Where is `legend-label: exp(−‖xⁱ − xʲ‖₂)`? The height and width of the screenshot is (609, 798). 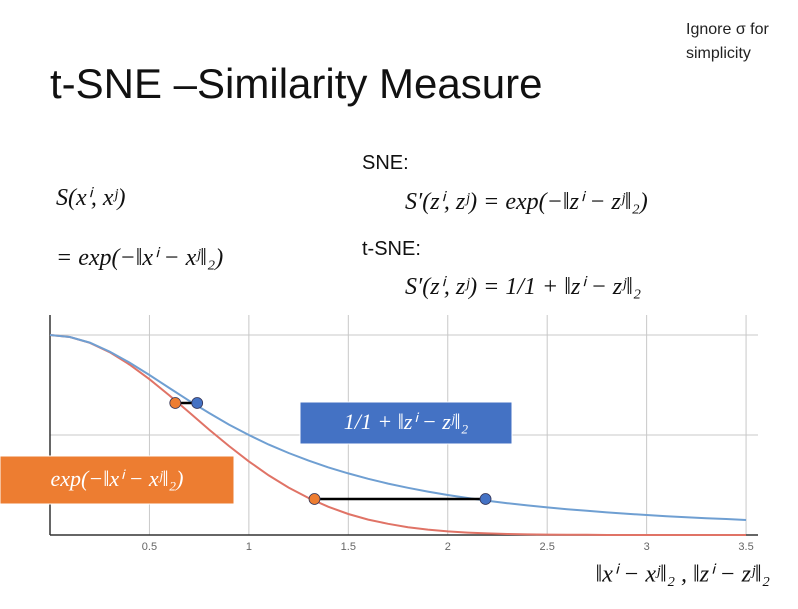 legend-label: exp(−‖xⁱ − xʲ‖₂) is located at coordinates (117, 478).